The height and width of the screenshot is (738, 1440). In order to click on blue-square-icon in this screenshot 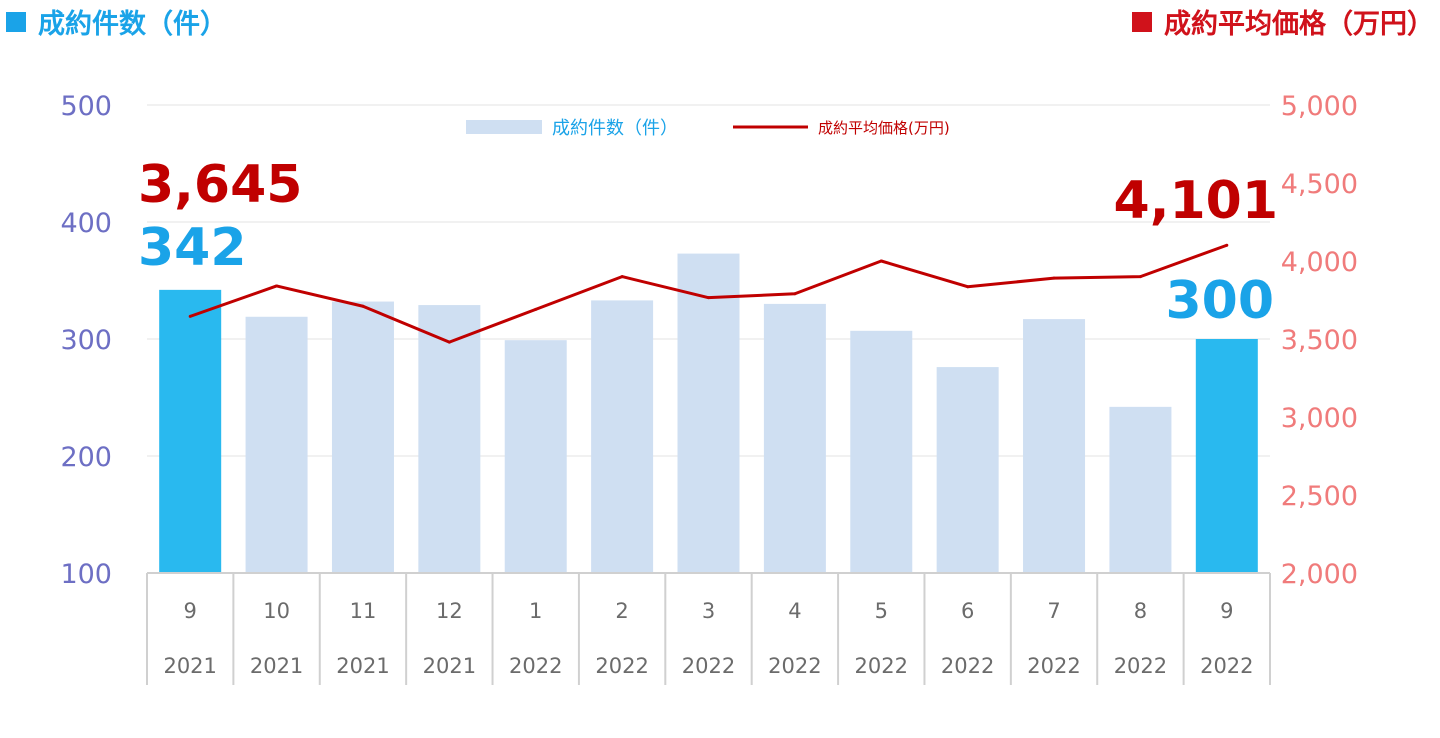, I will do `click(16, 21)`.